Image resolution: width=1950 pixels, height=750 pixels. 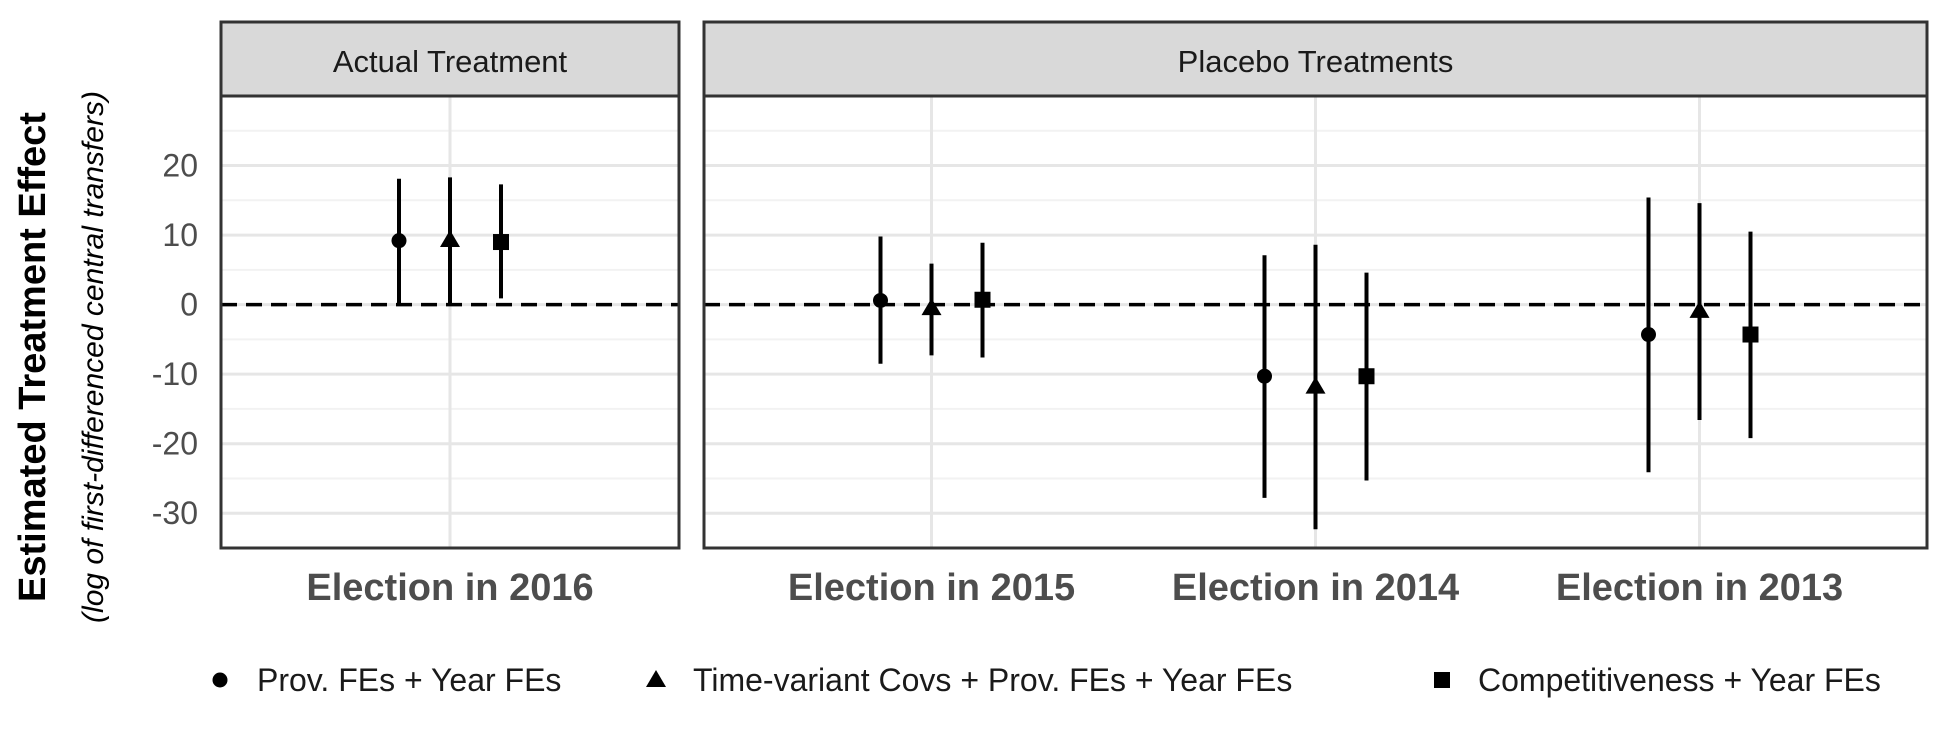 What do you see at coordinates (409, 680) in the screenshot?
I see `legend-label: Prov. FEs + Year FEs` at bounding box center [409, 680].